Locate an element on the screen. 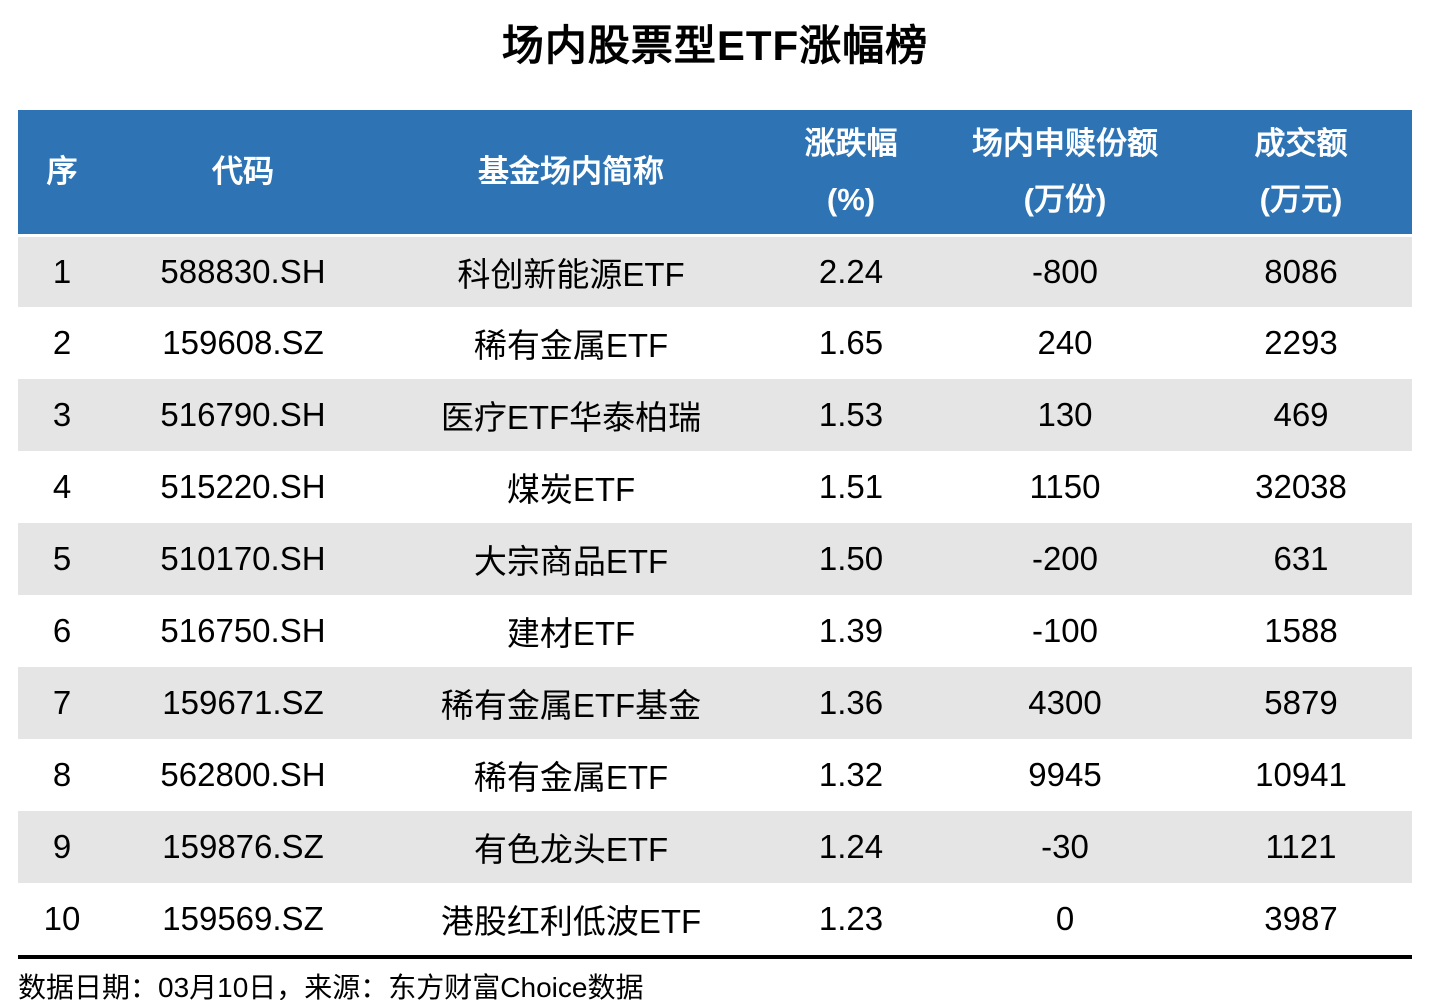 This screenshot has height=1000, width=1430. cell-code: 510170.SH is located at coordinates (243, 558).